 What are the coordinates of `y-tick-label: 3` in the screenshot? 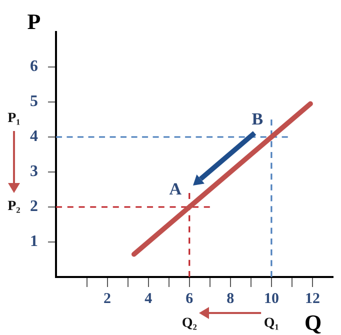 It's located at (34, 171).